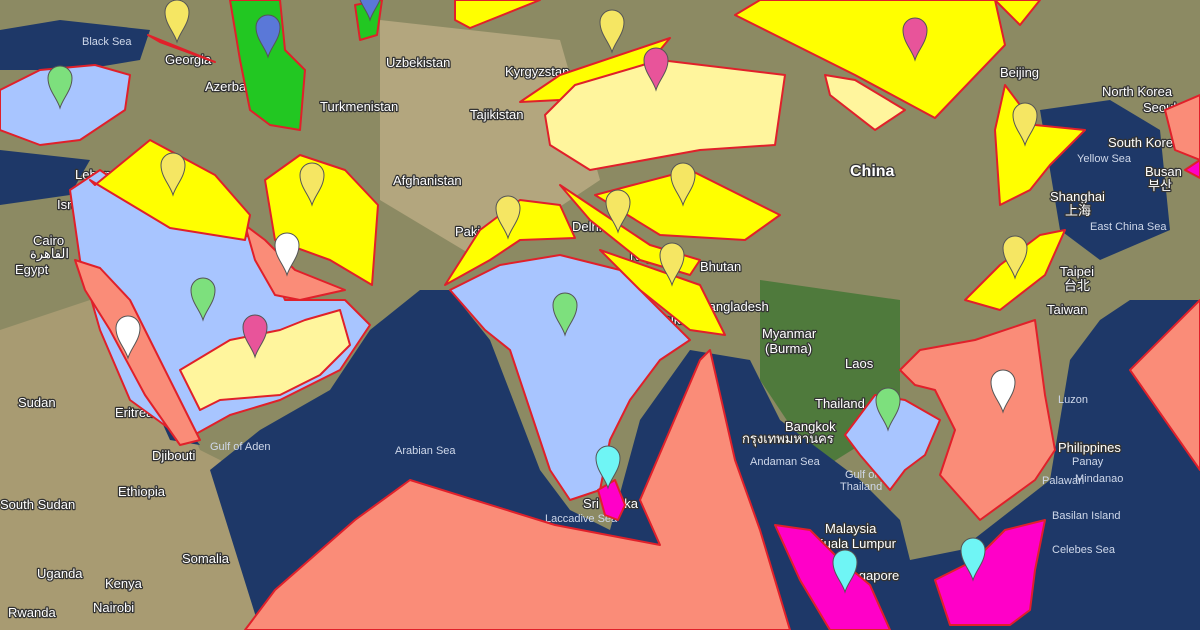  What do you see at coordinates (496, 114) in the screenshot?
I see `place-label: Tajikistan` at bounding box center [496, 114].